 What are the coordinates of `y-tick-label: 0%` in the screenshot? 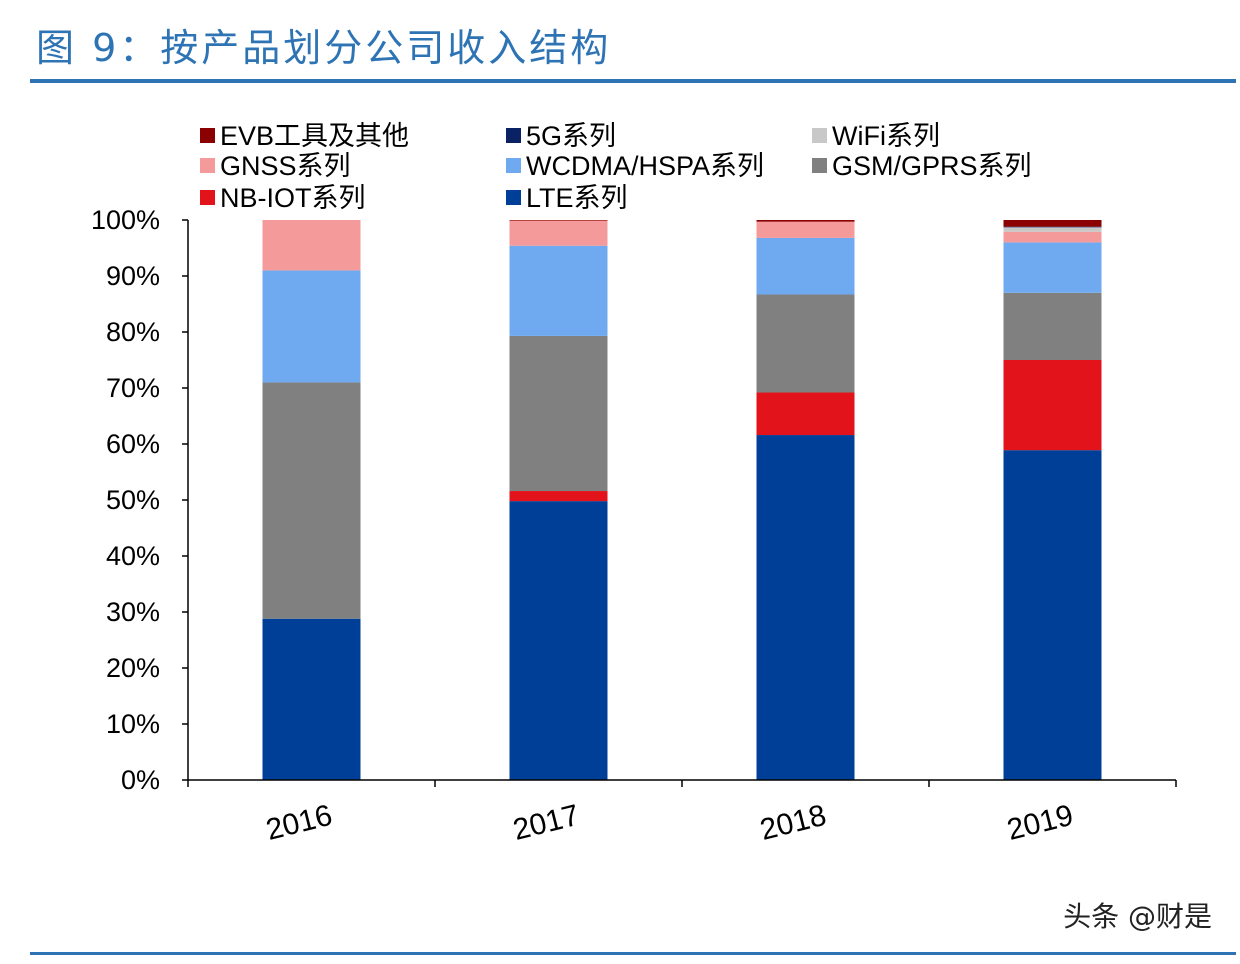 It's located at (140, 780).